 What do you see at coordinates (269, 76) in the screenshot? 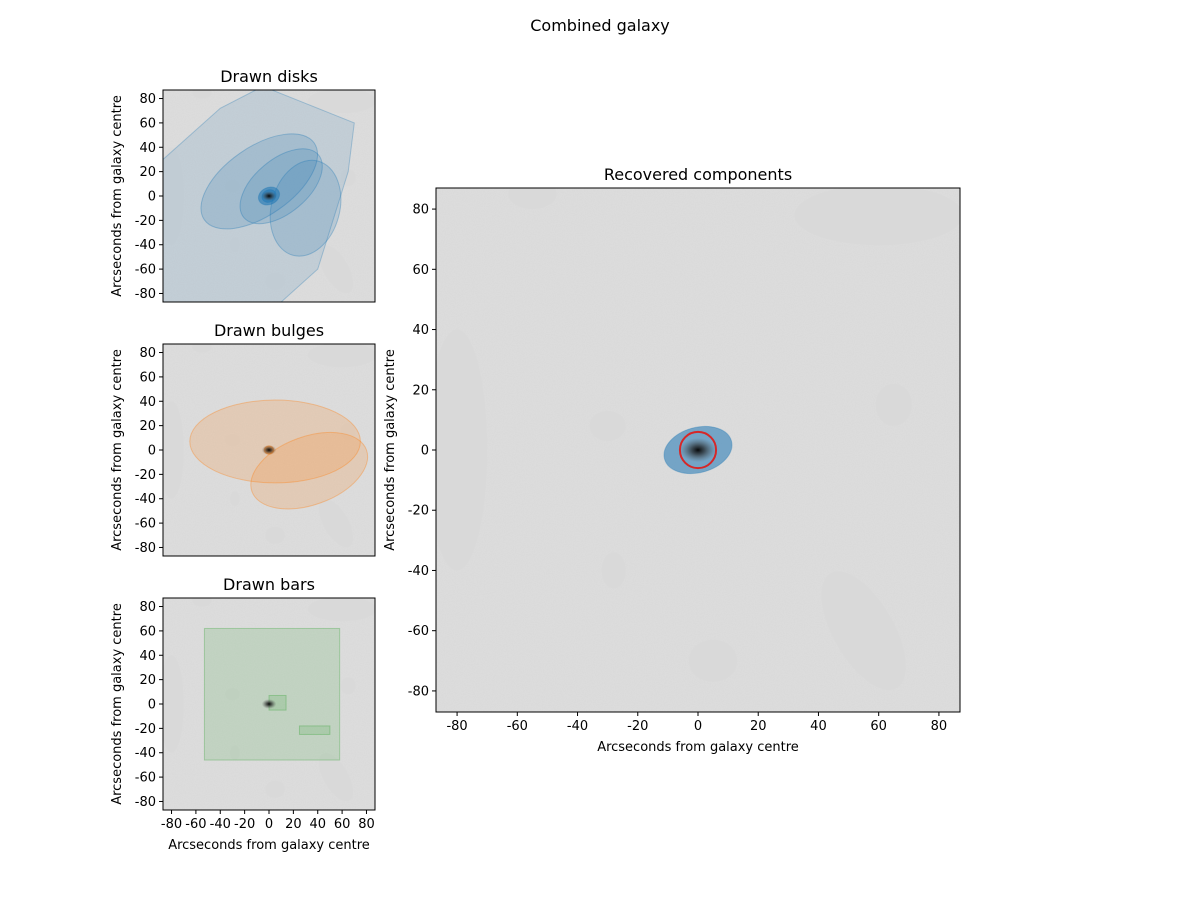
I see `panel-title: Drawn disks` at bounding box center [269, 76].